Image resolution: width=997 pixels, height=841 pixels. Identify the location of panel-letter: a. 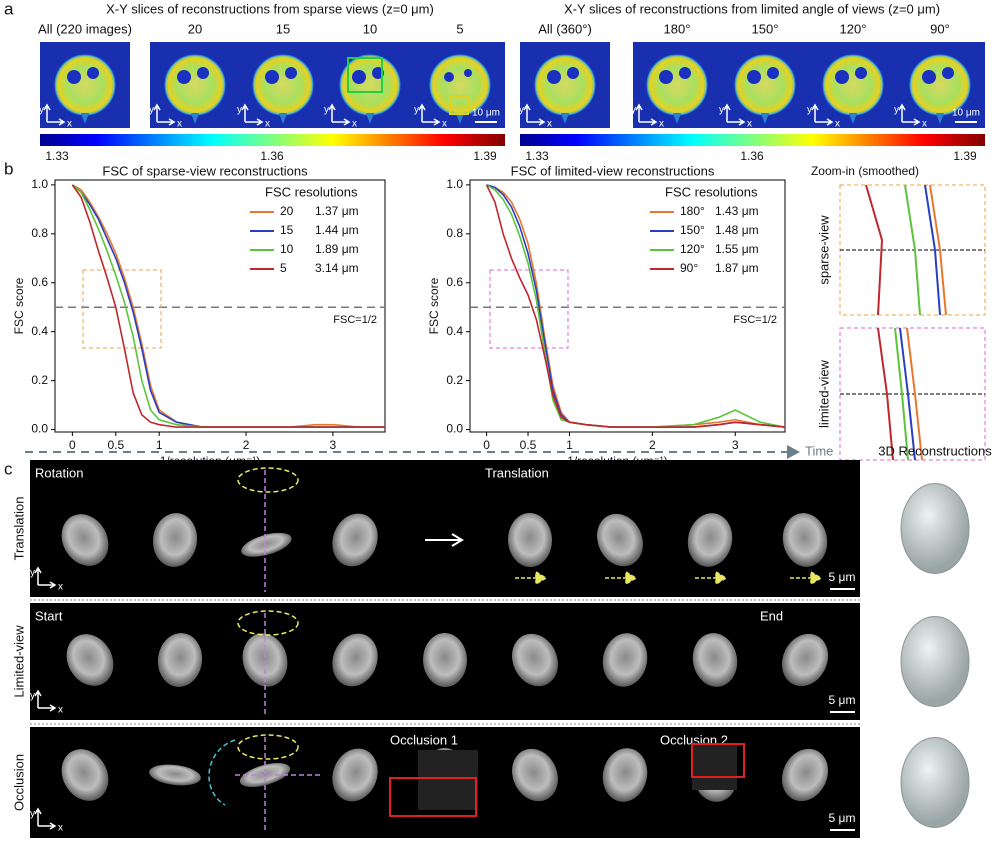
(9, 9).